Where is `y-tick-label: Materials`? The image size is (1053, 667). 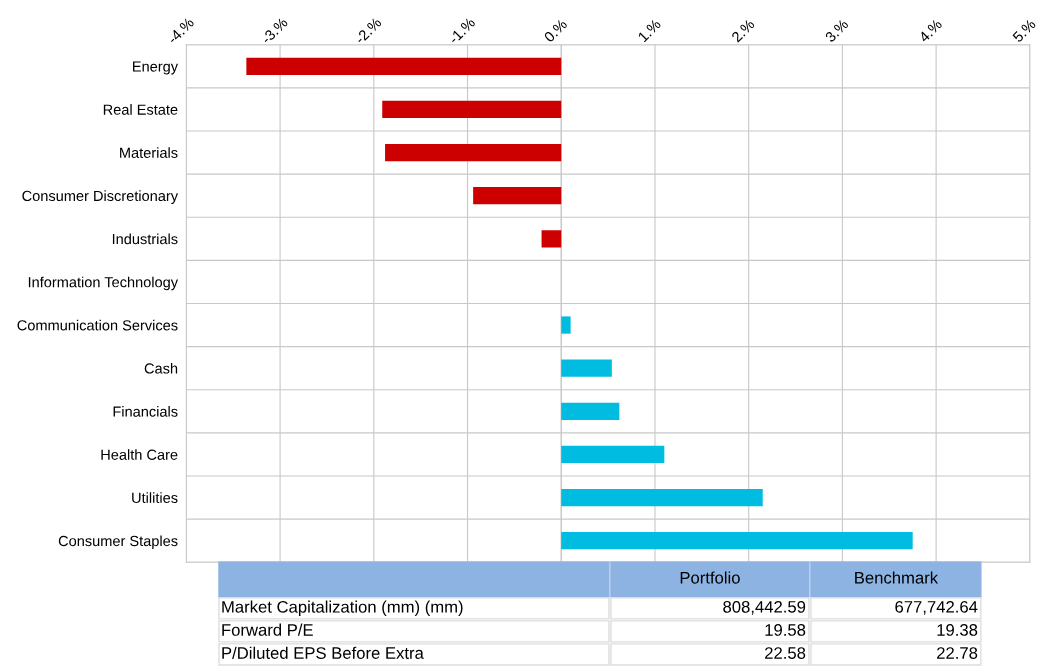 y-tick-label: Materials is located at coordinates (149, 152).